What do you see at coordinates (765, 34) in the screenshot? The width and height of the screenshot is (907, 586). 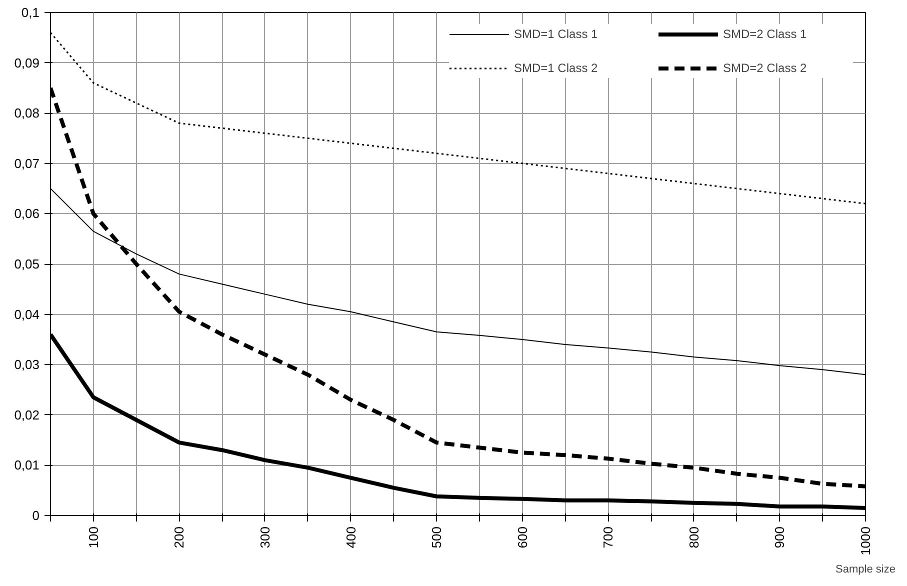 I see `legend-label: SMD=2 Class 1` at bounding box center [765, 34].